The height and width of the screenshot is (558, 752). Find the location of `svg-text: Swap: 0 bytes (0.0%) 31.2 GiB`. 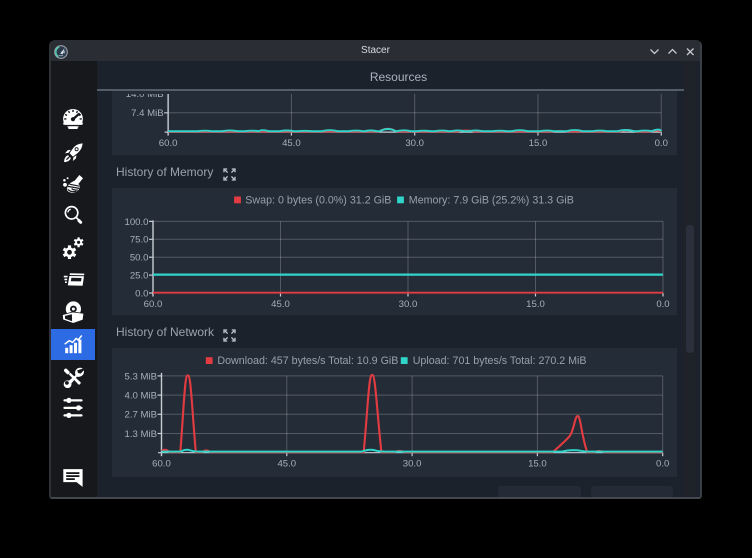

svg-text: Swap: 0 bytes (0.0%) 31.2 GiB is located at coordinates (318, 200).